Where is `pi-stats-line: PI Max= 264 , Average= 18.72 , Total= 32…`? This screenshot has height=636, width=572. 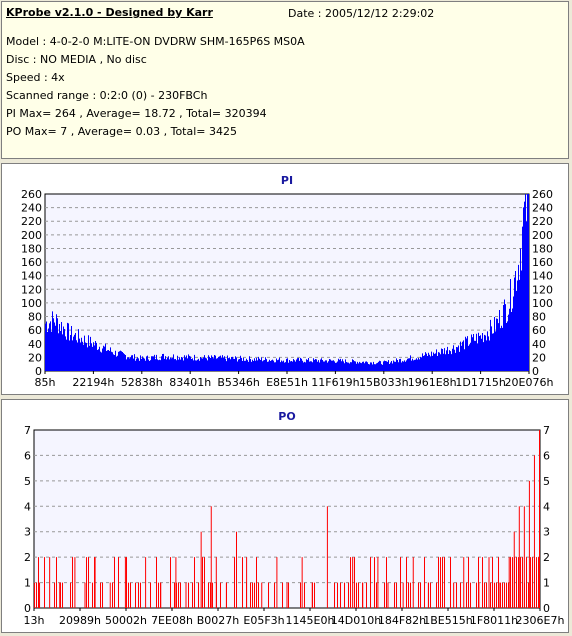 pi-stats-line: PI Max= 264 , Average= 18.72 , Total= 32… is located at coordinates (136, 113).